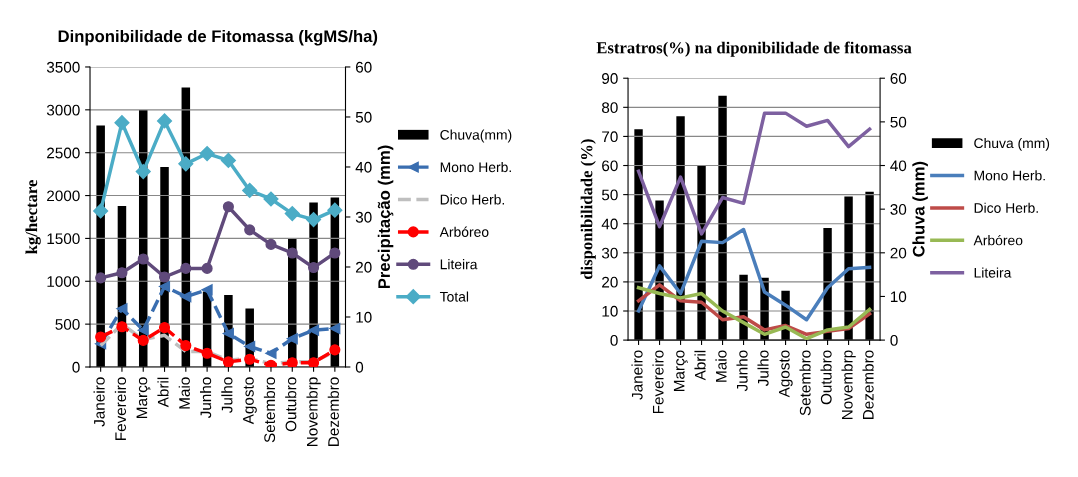  I want to click on y2-axis-title: Chuva (mm), so click(920, 209).